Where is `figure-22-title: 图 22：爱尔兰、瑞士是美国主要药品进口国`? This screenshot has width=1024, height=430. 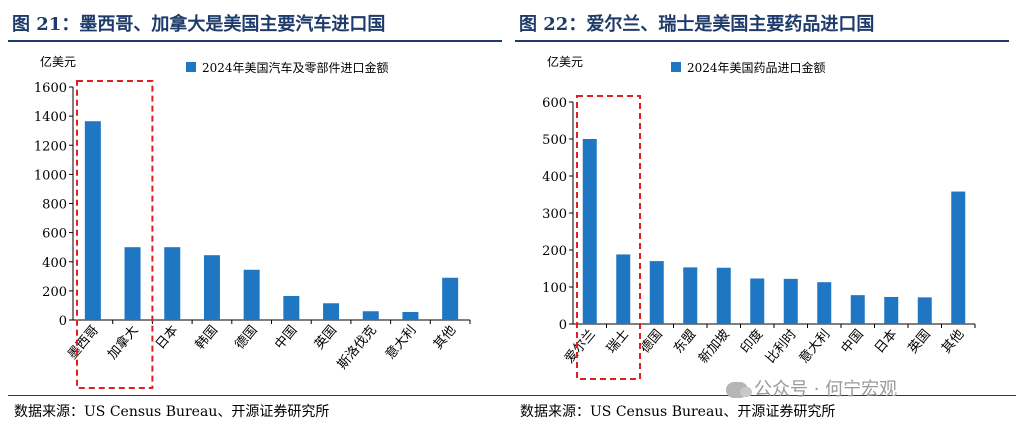 figure-22-title: 图 22：爱尔兰、瑞士是美国主要药品进口国 is located at coordinates (697, 24).